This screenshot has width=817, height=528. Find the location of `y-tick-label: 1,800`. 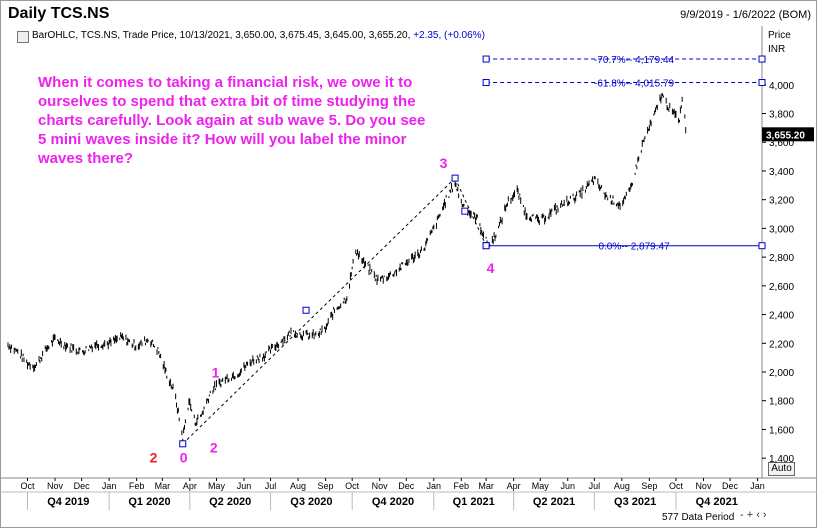

y-tick-label: 1,800 is located at coordinates (781, 402).